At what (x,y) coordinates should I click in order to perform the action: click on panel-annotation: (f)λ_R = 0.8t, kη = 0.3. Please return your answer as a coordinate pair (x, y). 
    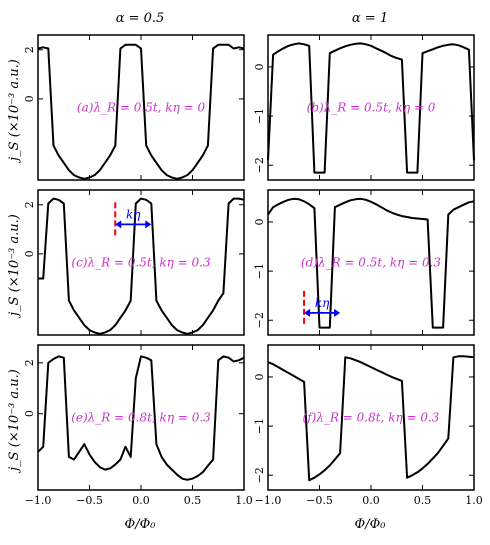
    Looking at the image, I should click on (371, 418).